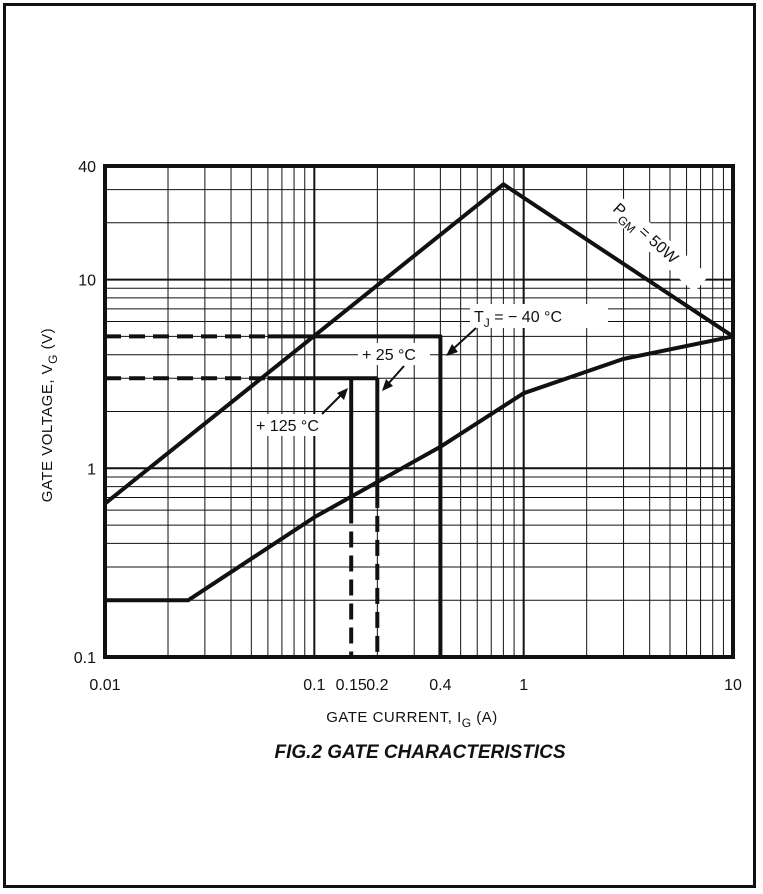 The image size is (763, 894). Describe the element at coordinates (412, 719) in the screenshot. I see `x-axis-label: GATE CURRENT, IG (A)` at that location.